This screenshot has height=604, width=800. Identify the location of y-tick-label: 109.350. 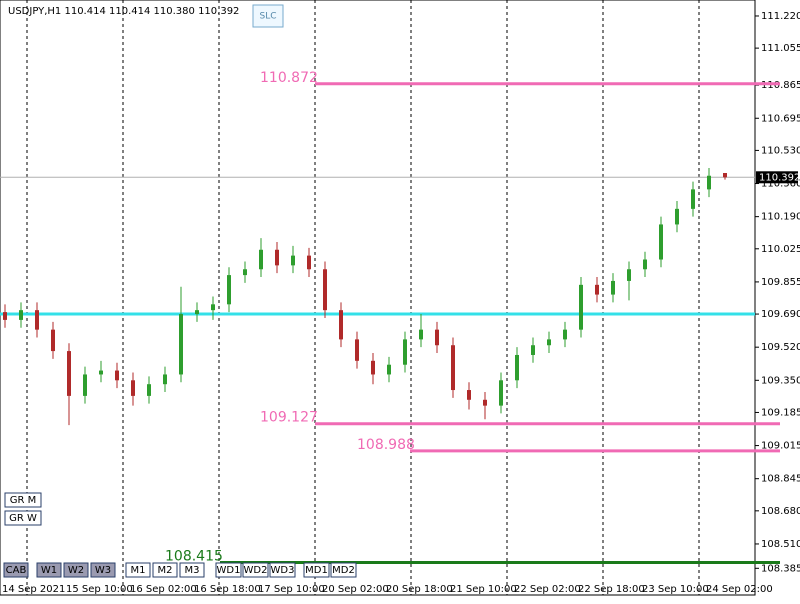
(780, 380).